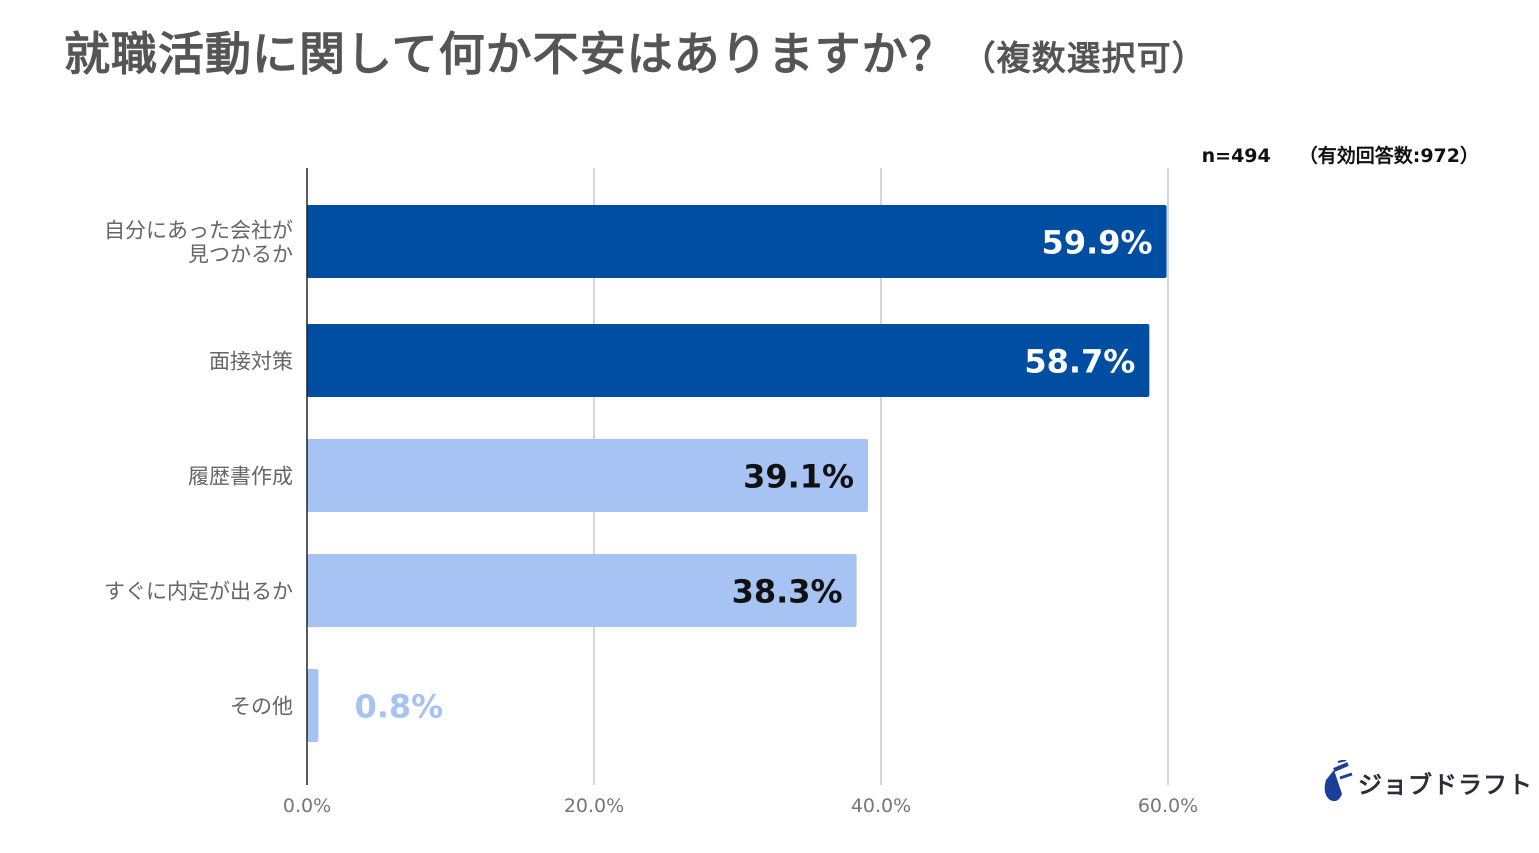 The image size is (1539, 853). I want to click on title-subtitle: （複数選択可）, so click(1084, 59).